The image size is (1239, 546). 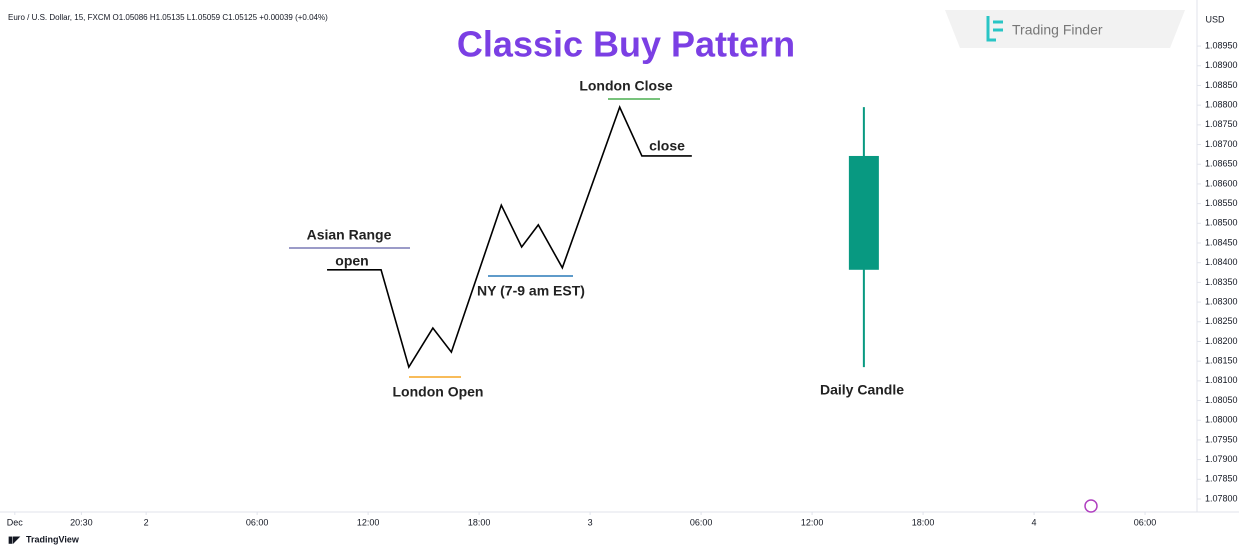 I want to click on annotation: London Open, so click(x=438, y=392).